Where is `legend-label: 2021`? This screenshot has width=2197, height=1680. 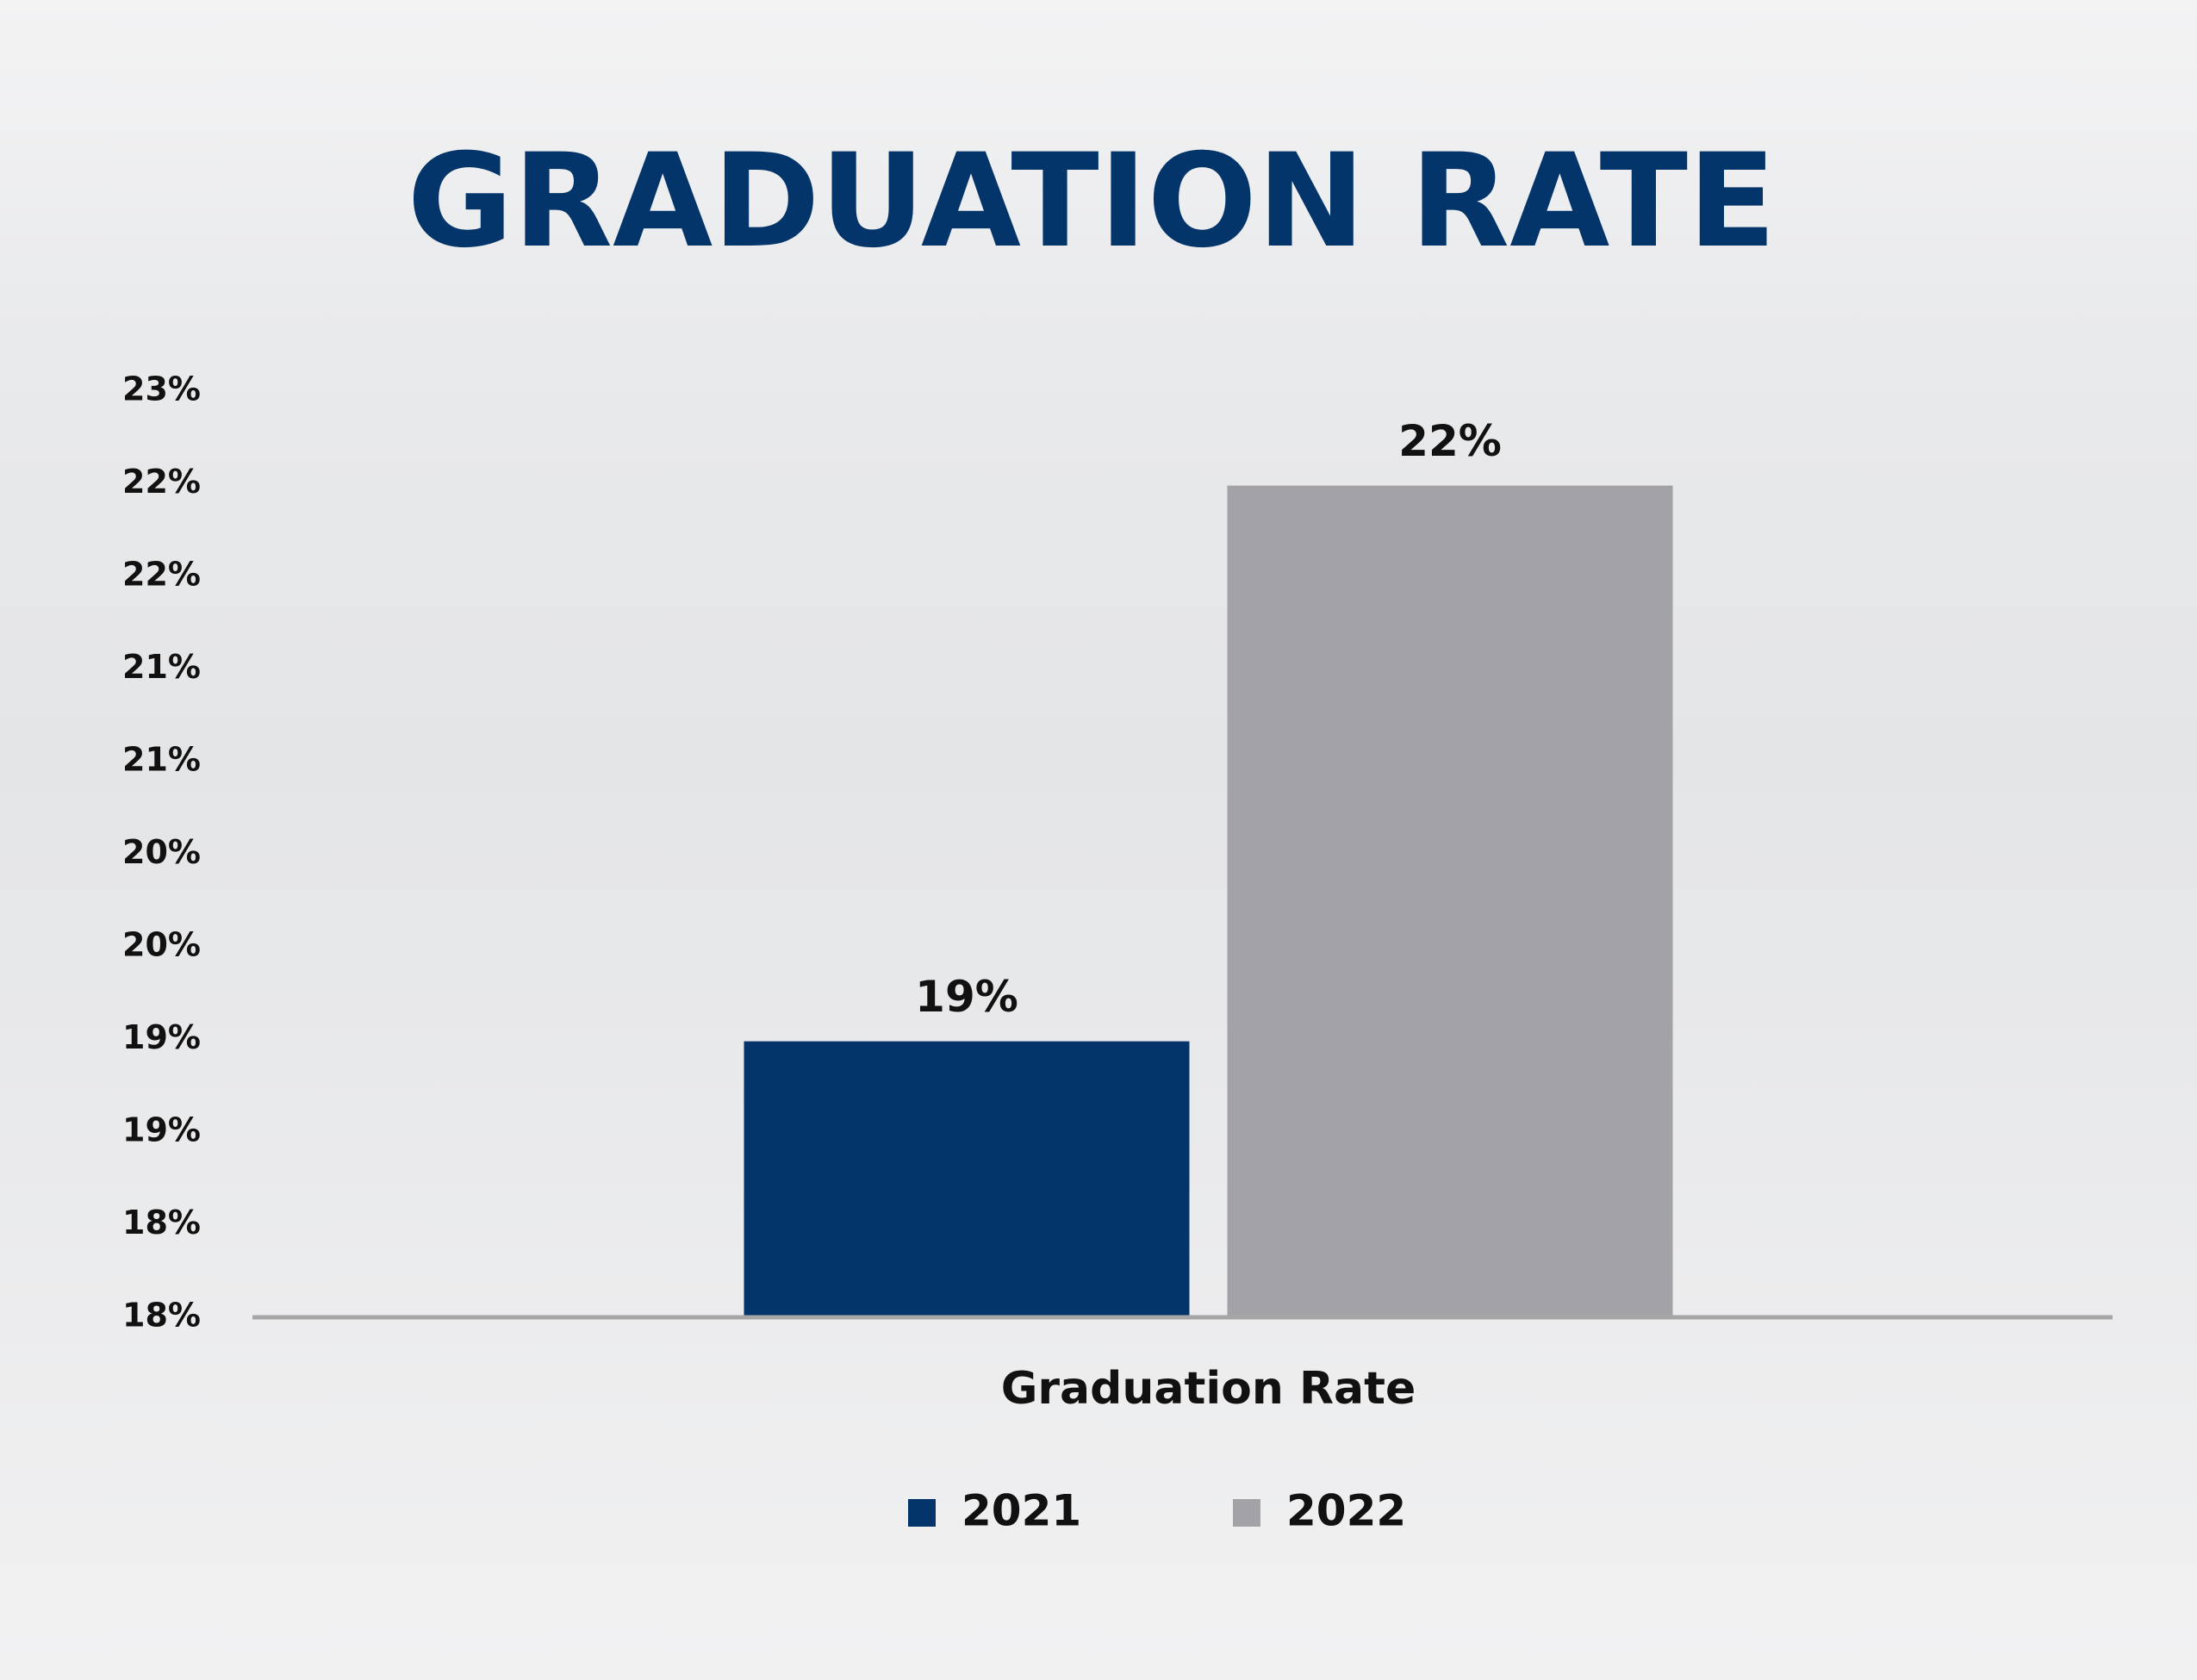 legend-label: 2021 is located at coordinates (1022, 1511).